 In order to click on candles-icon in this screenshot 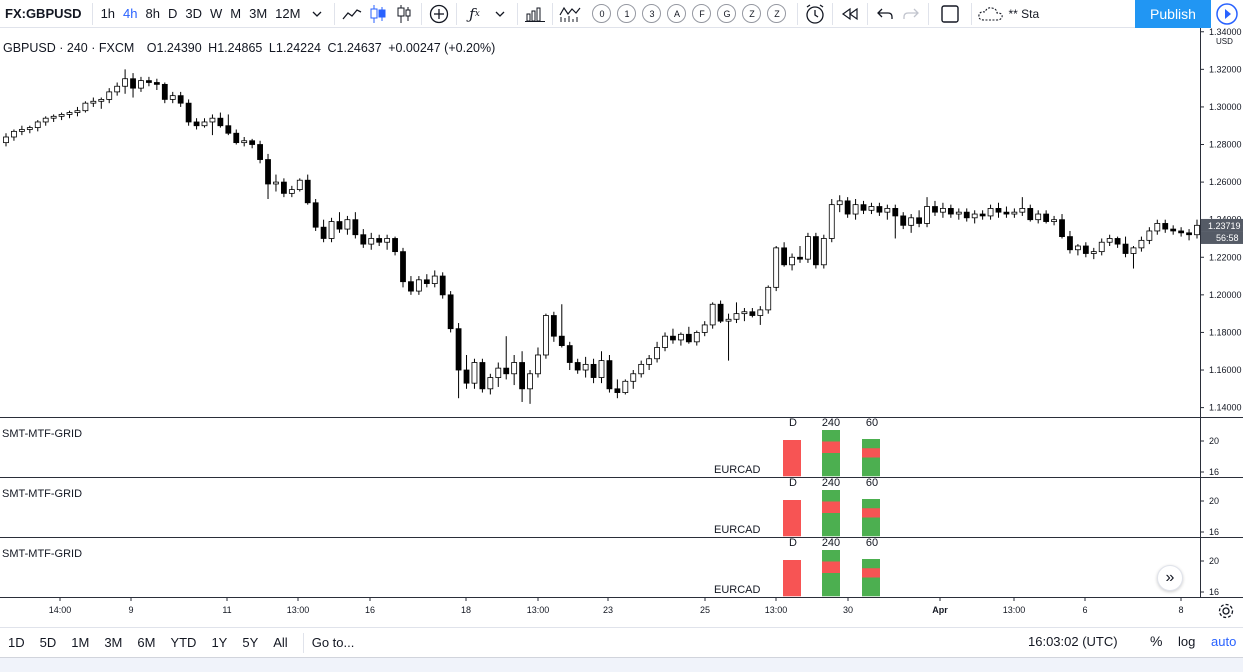, I will do `click(378, 14)`.